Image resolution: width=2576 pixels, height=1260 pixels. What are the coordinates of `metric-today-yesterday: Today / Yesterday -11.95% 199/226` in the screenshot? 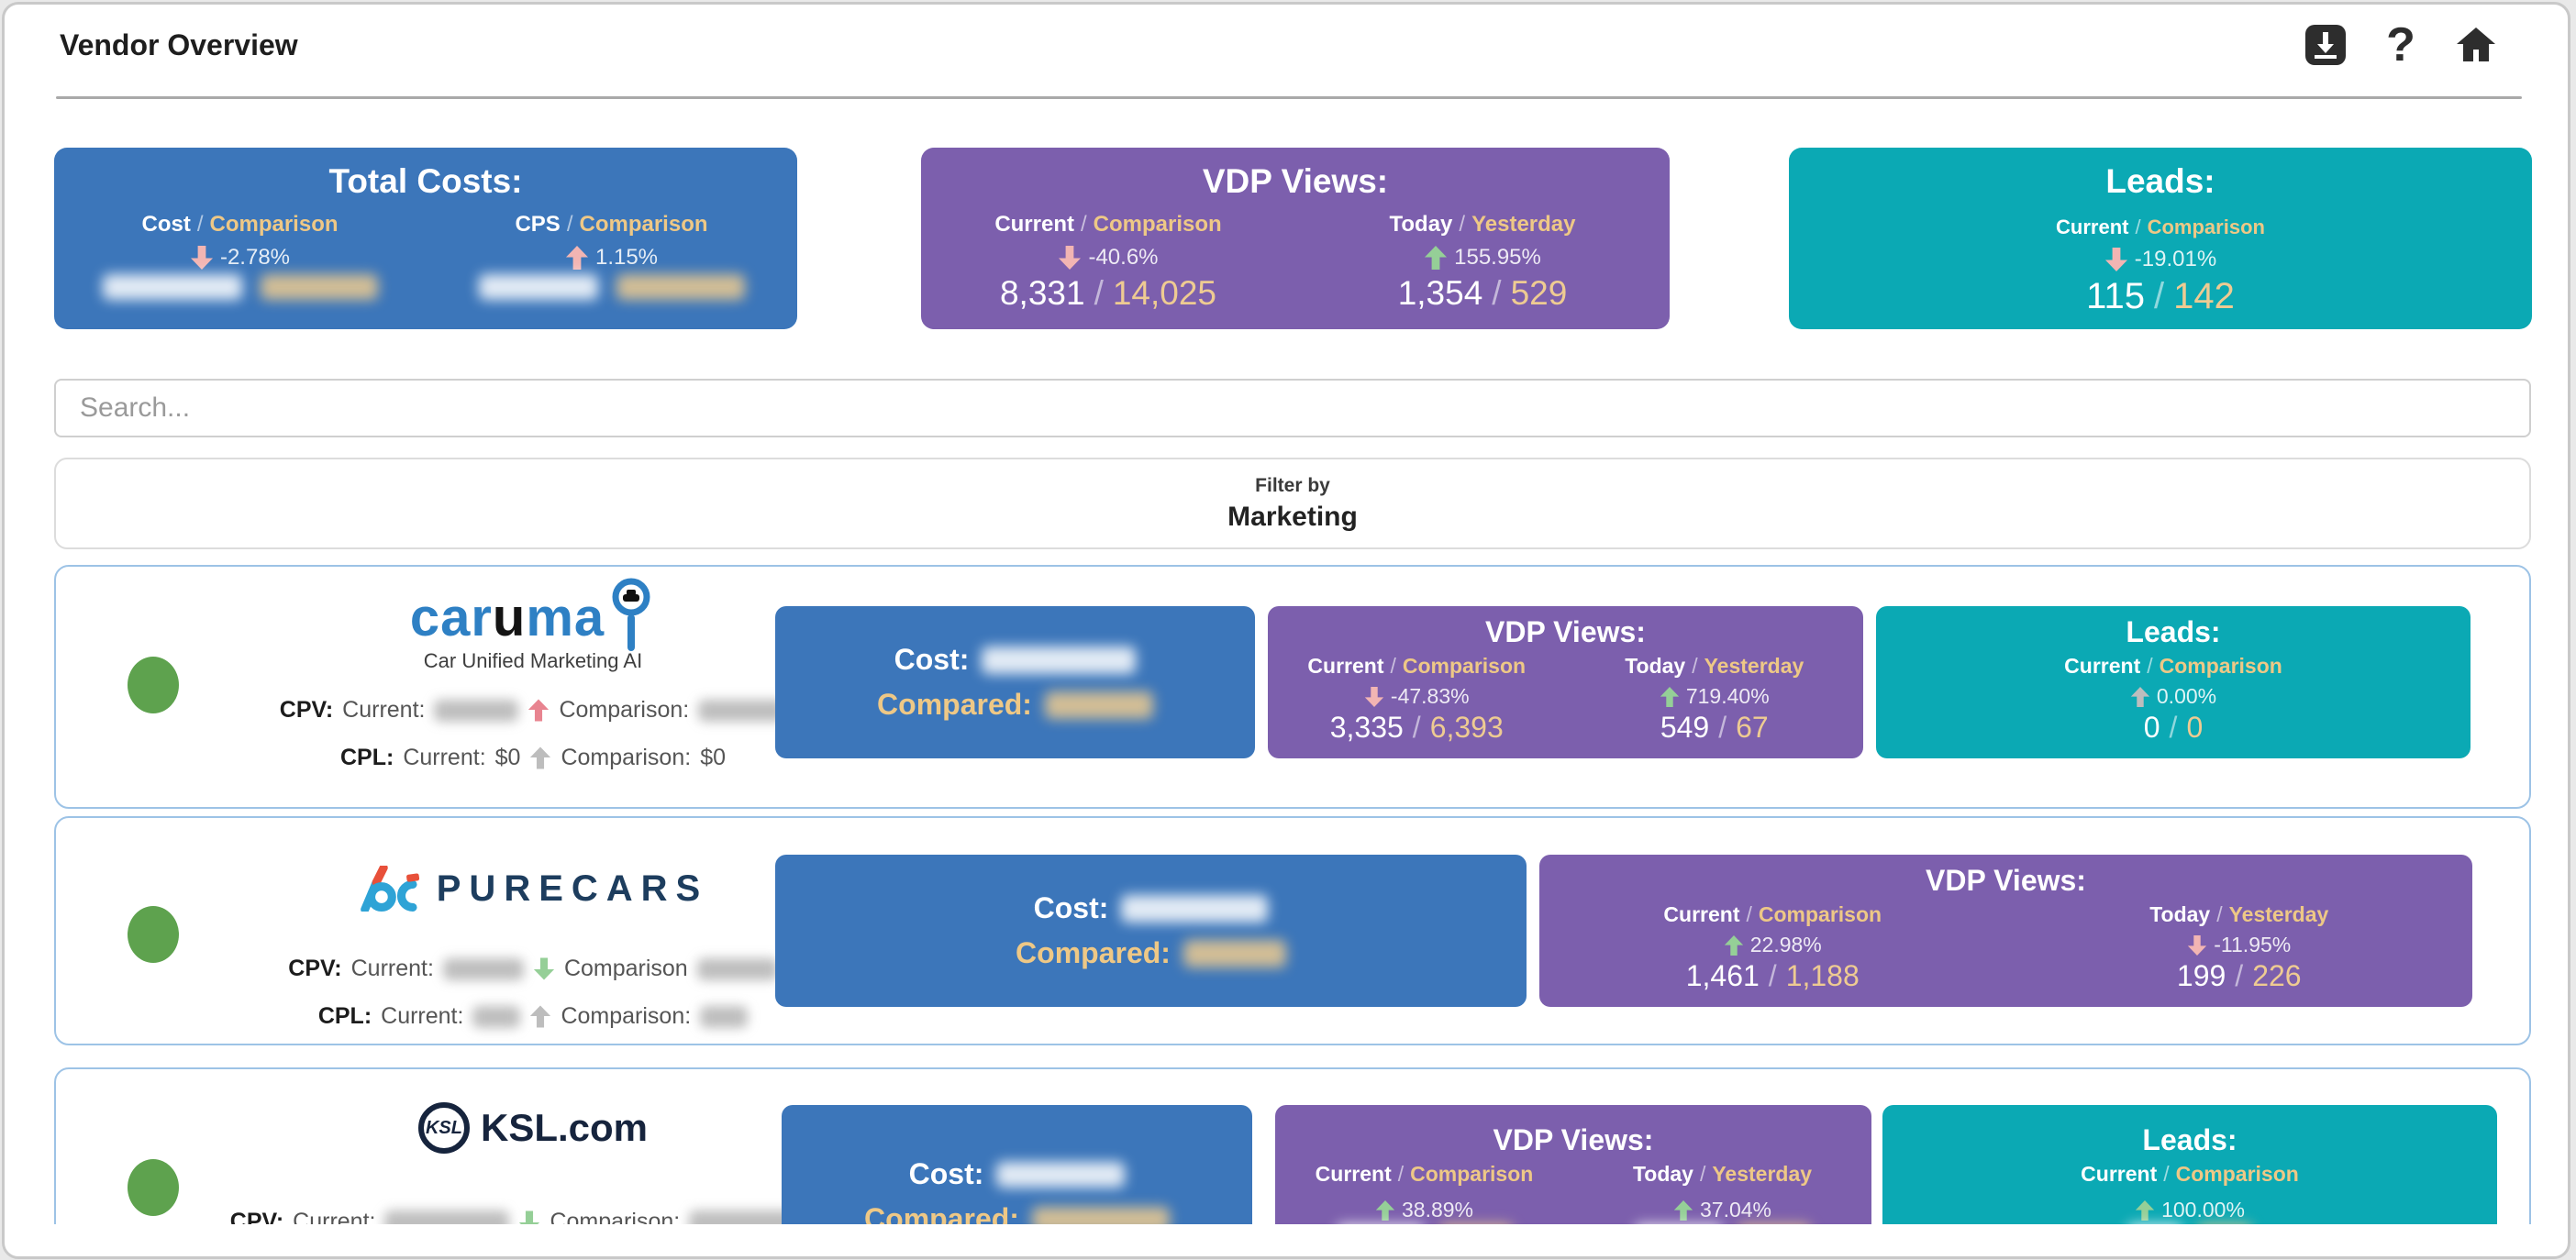 It's located at (2239, 947).